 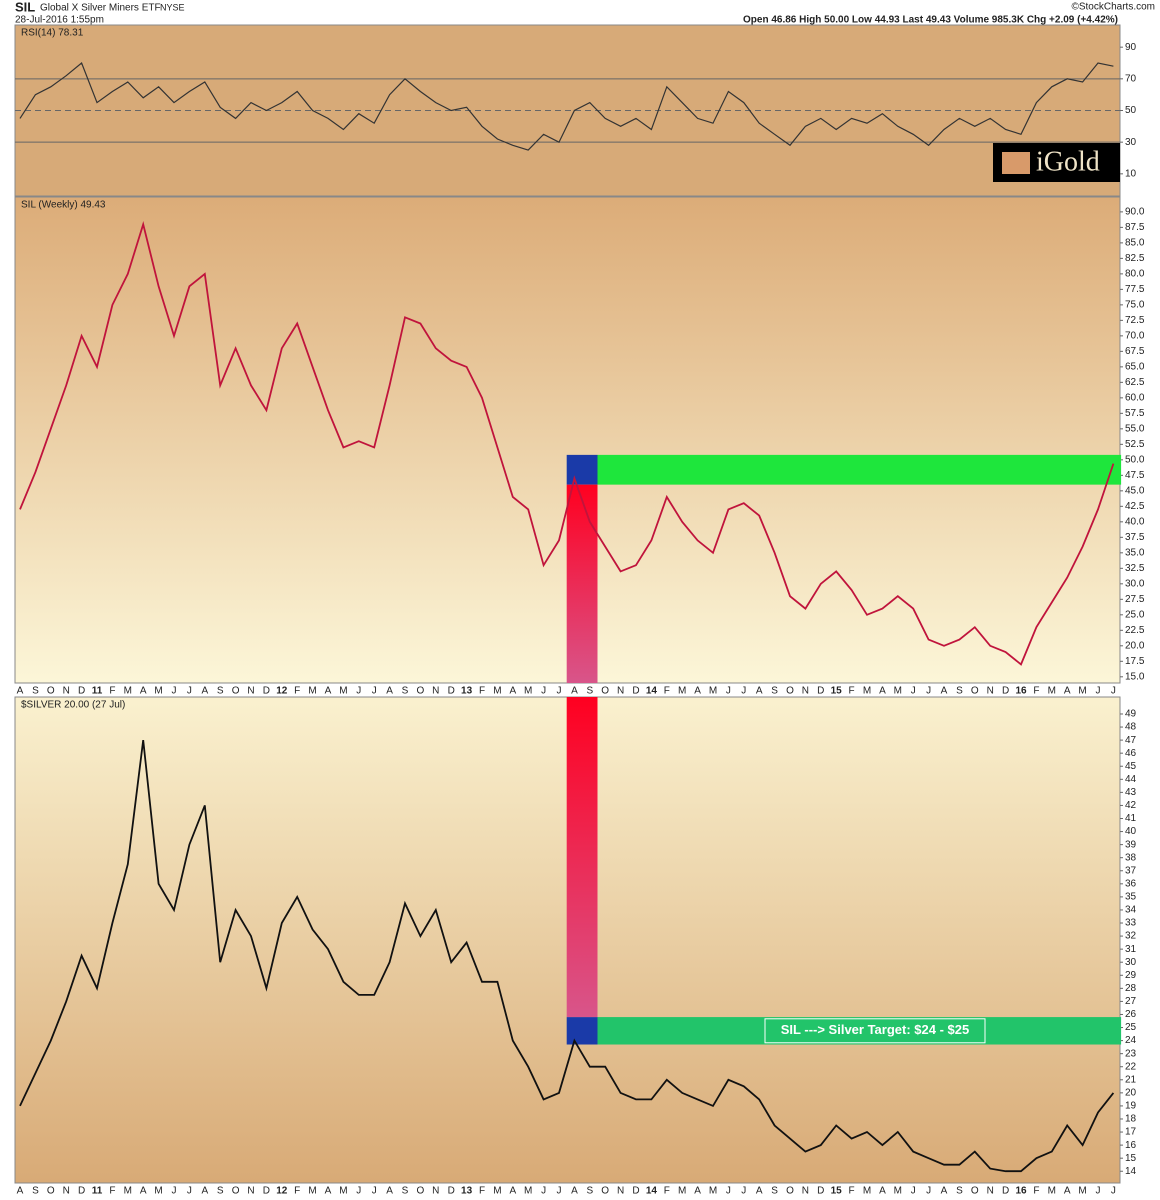 I want to click on highlight-band, so click(x=582, y=469).